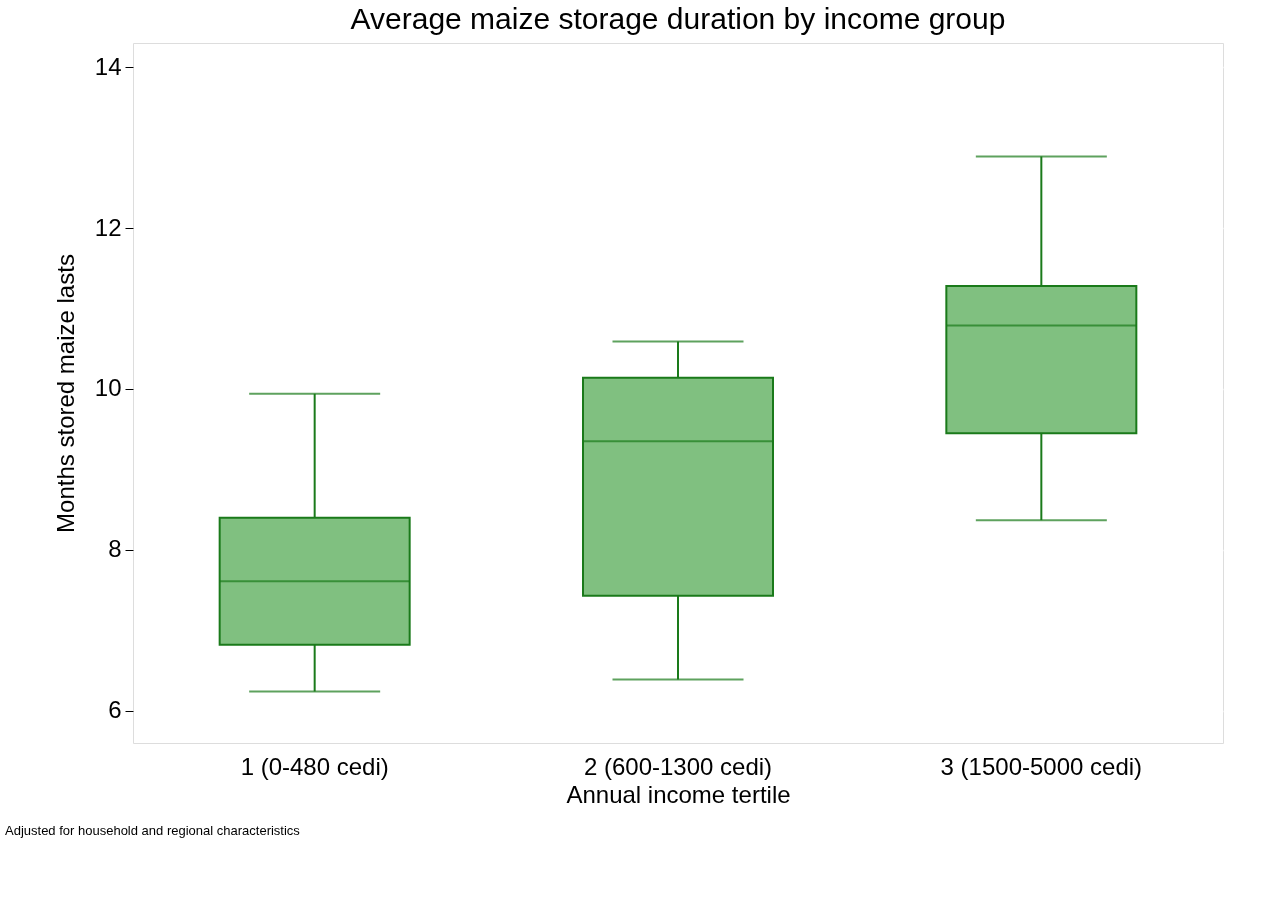 The width and height of the screenshot is (1271, 906). What do you see at coordinates (108, 227) in the screenshot?
I see `y-tick-label: 12` at bounding box center [108, 227].